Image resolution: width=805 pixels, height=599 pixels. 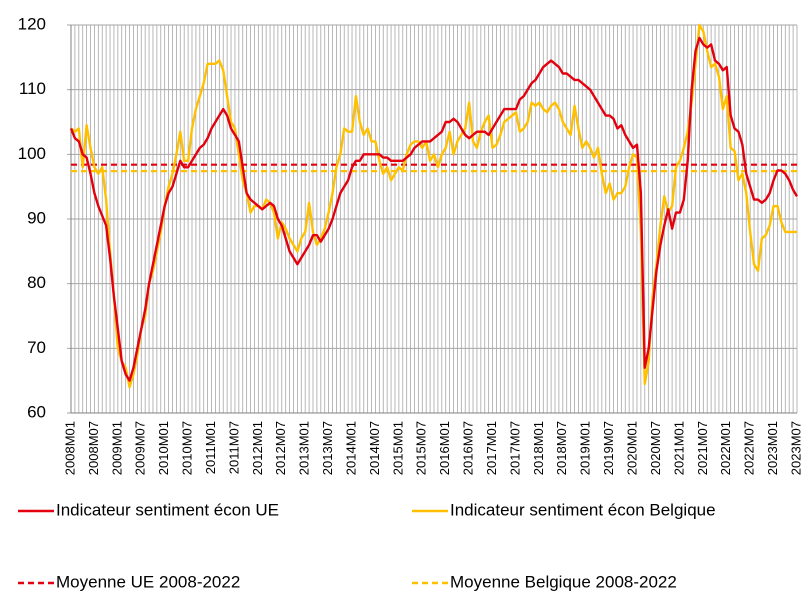 What do you see at coordinates (491, 448) in the screenshot?
I see `x-tick-label: 2017M01` at bounding box center [491, 448].